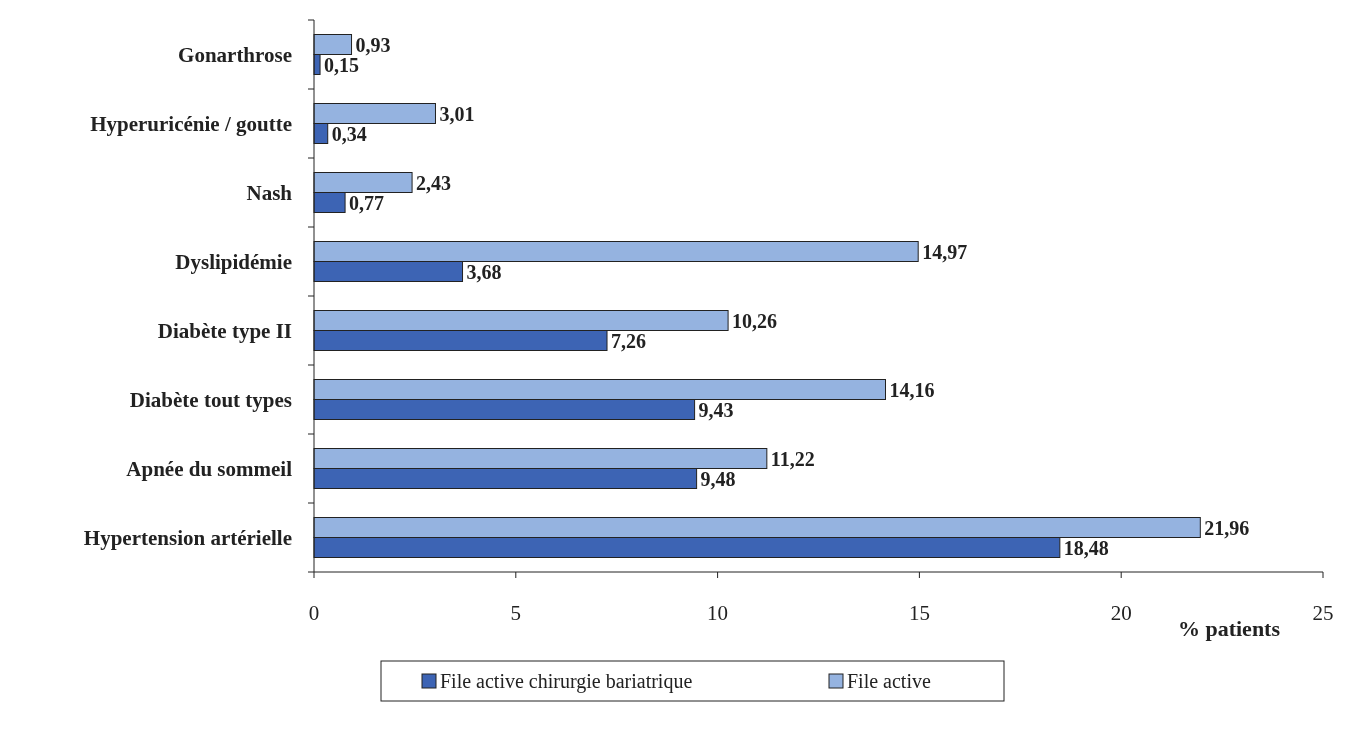  I want to click on data-label: 14,16, so click(912, 389).